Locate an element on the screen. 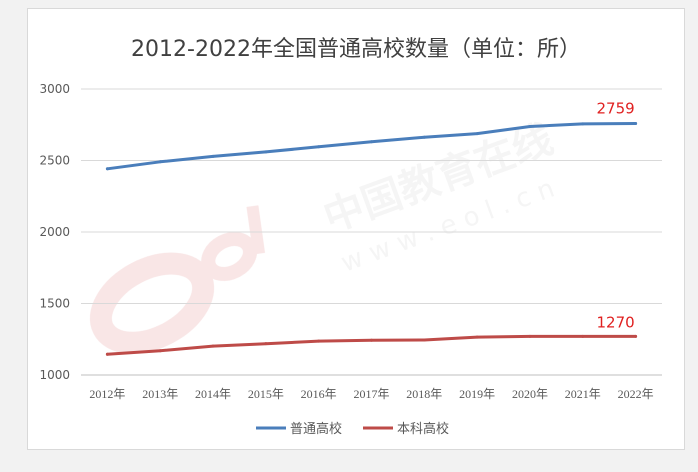  x-tick-label: 2017年 is located at coordinates (371, 394).